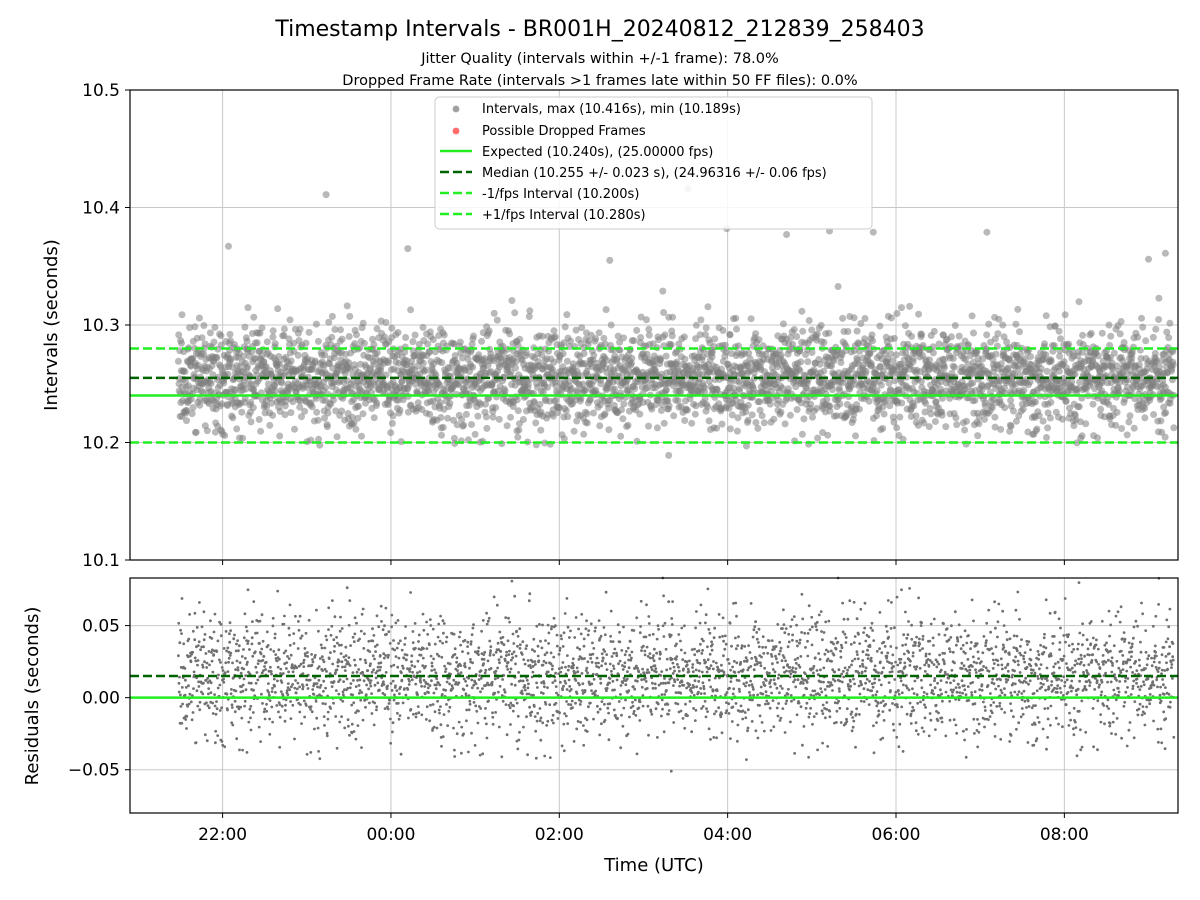  Describe the element at coordinates (101, 326) in the screenshot. I see `intervals-y-tick-label: 10.3` at that location.